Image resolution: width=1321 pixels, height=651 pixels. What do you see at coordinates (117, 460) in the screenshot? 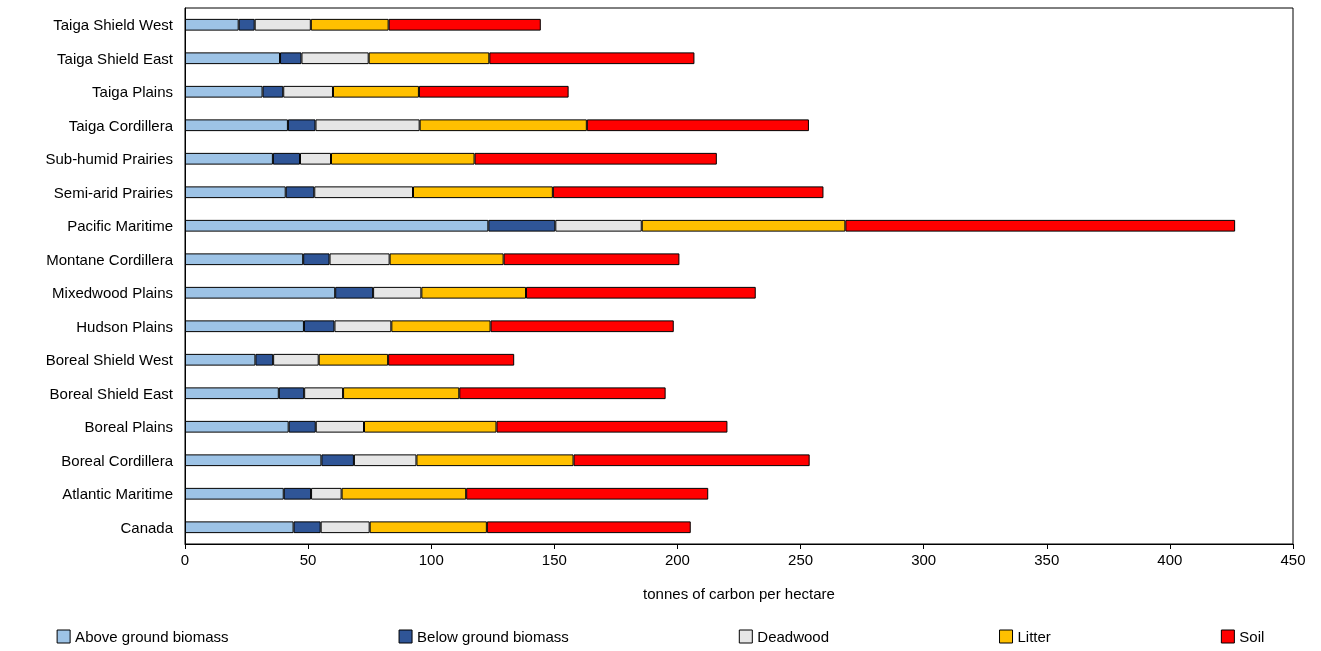
I see `y-tick-label: Boreal Cordillera` at bounding box center [117, 460].